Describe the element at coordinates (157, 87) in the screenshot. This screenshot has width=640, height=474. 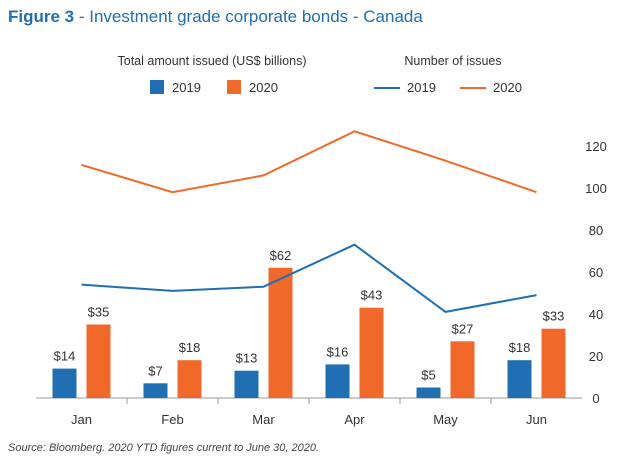
I see `legend-swatch-bar-2019` at that location.